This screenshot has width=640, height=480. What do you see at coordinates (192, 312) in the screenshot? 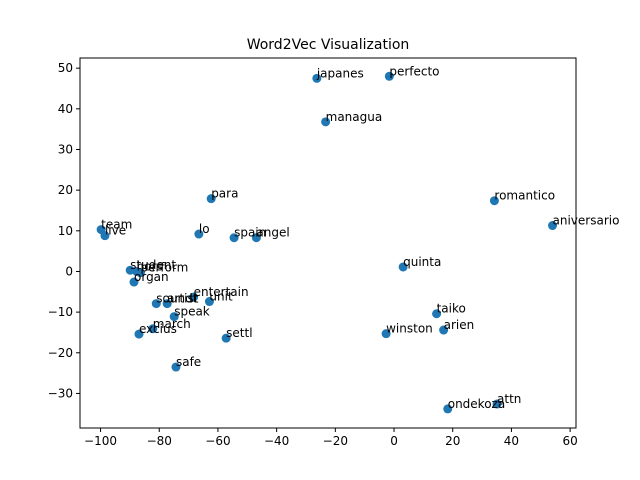
I see `point-label: speak` at bounding box center [192, 312].